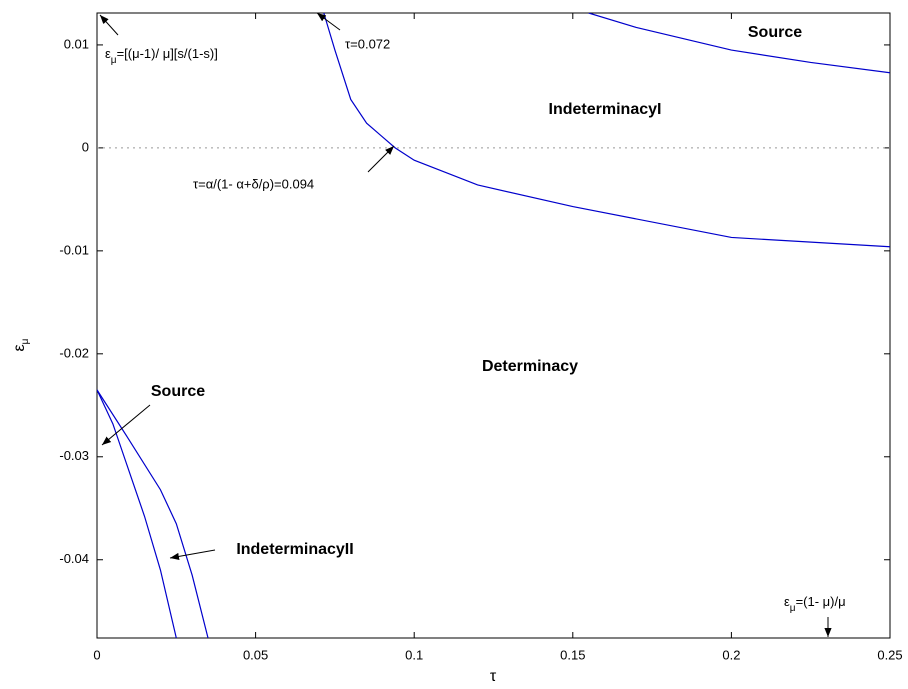  Describe the element at coordinates (74, 558) in the screenshot. I see `y-tick-label: -0.04` at that location.